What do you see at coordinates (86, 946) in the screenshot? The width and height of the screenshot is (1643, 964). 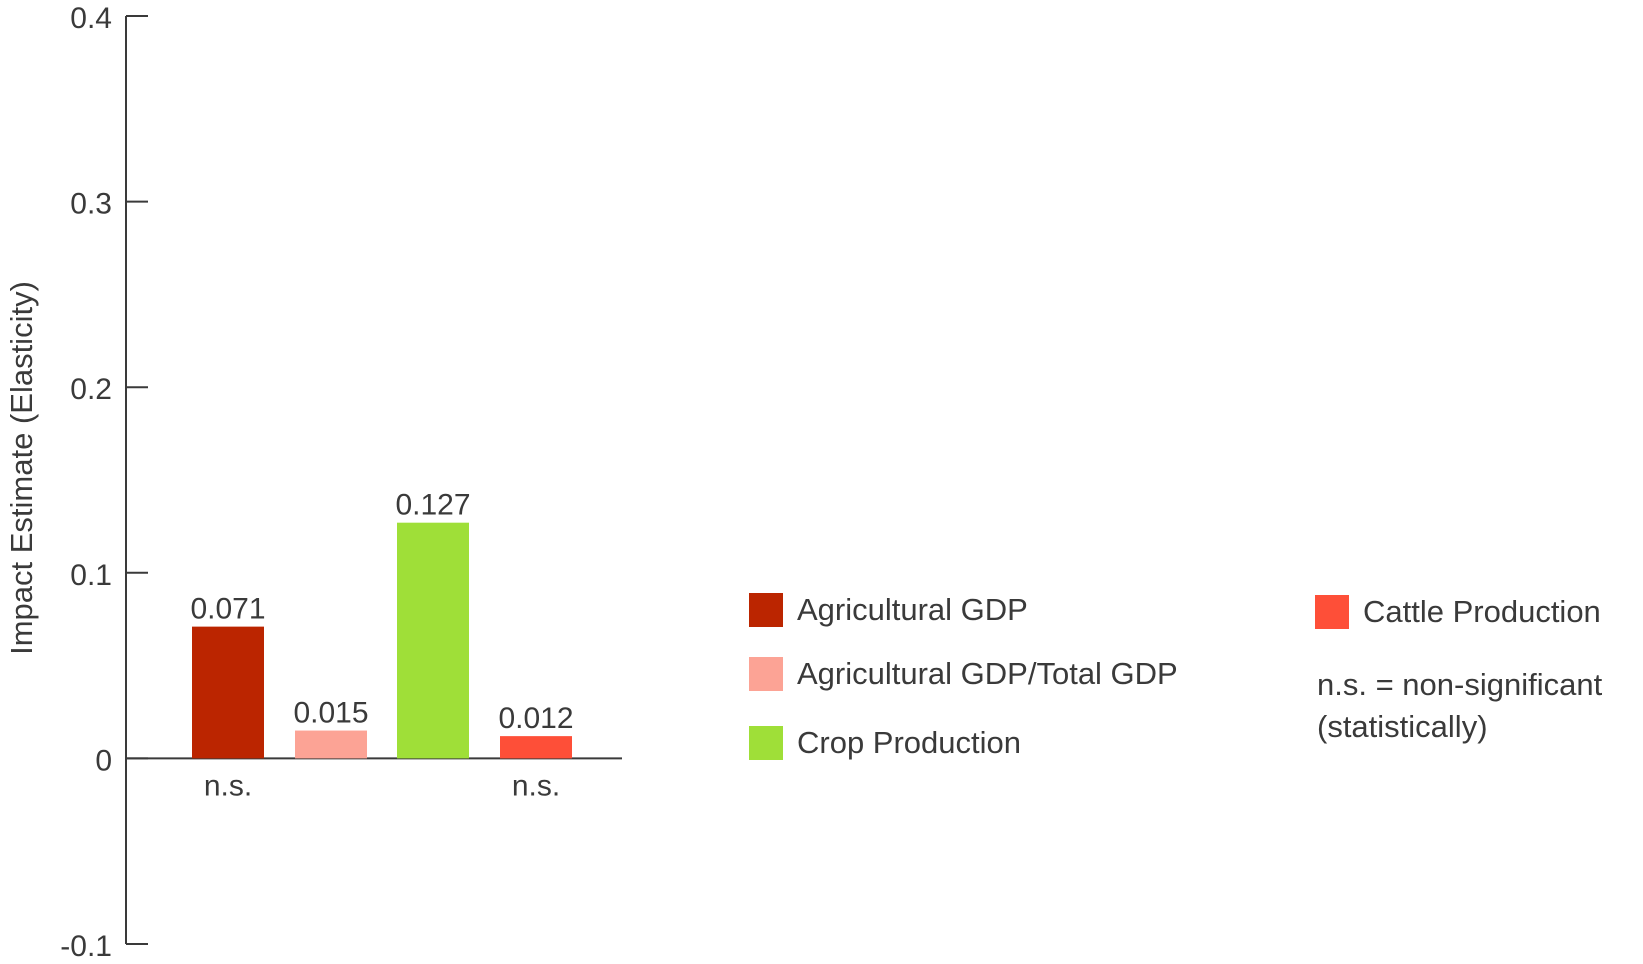 I see `y-tick-label: -0.1` at bounding box center [86, 946].